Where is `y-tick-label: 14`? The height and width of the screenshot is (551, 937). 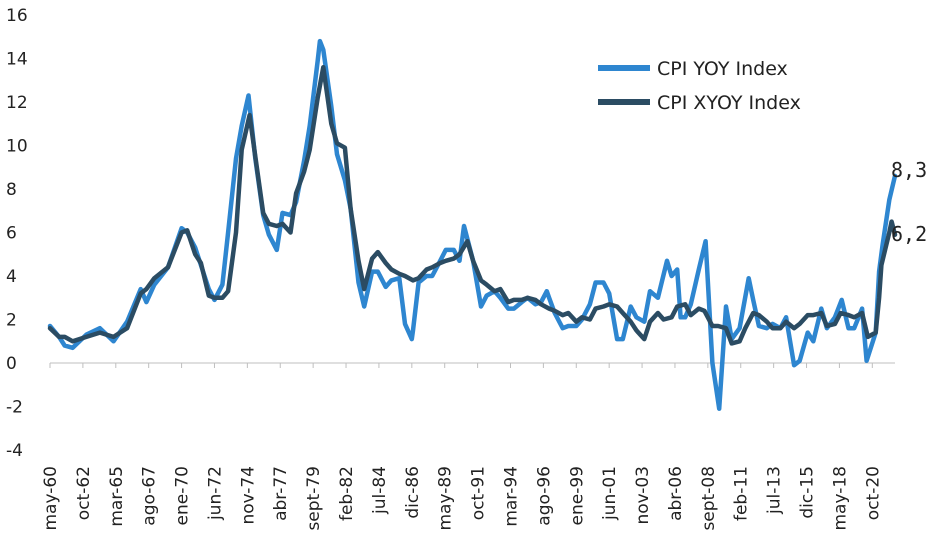
y-tick-label: 14 is located at coordinates (17, 60).